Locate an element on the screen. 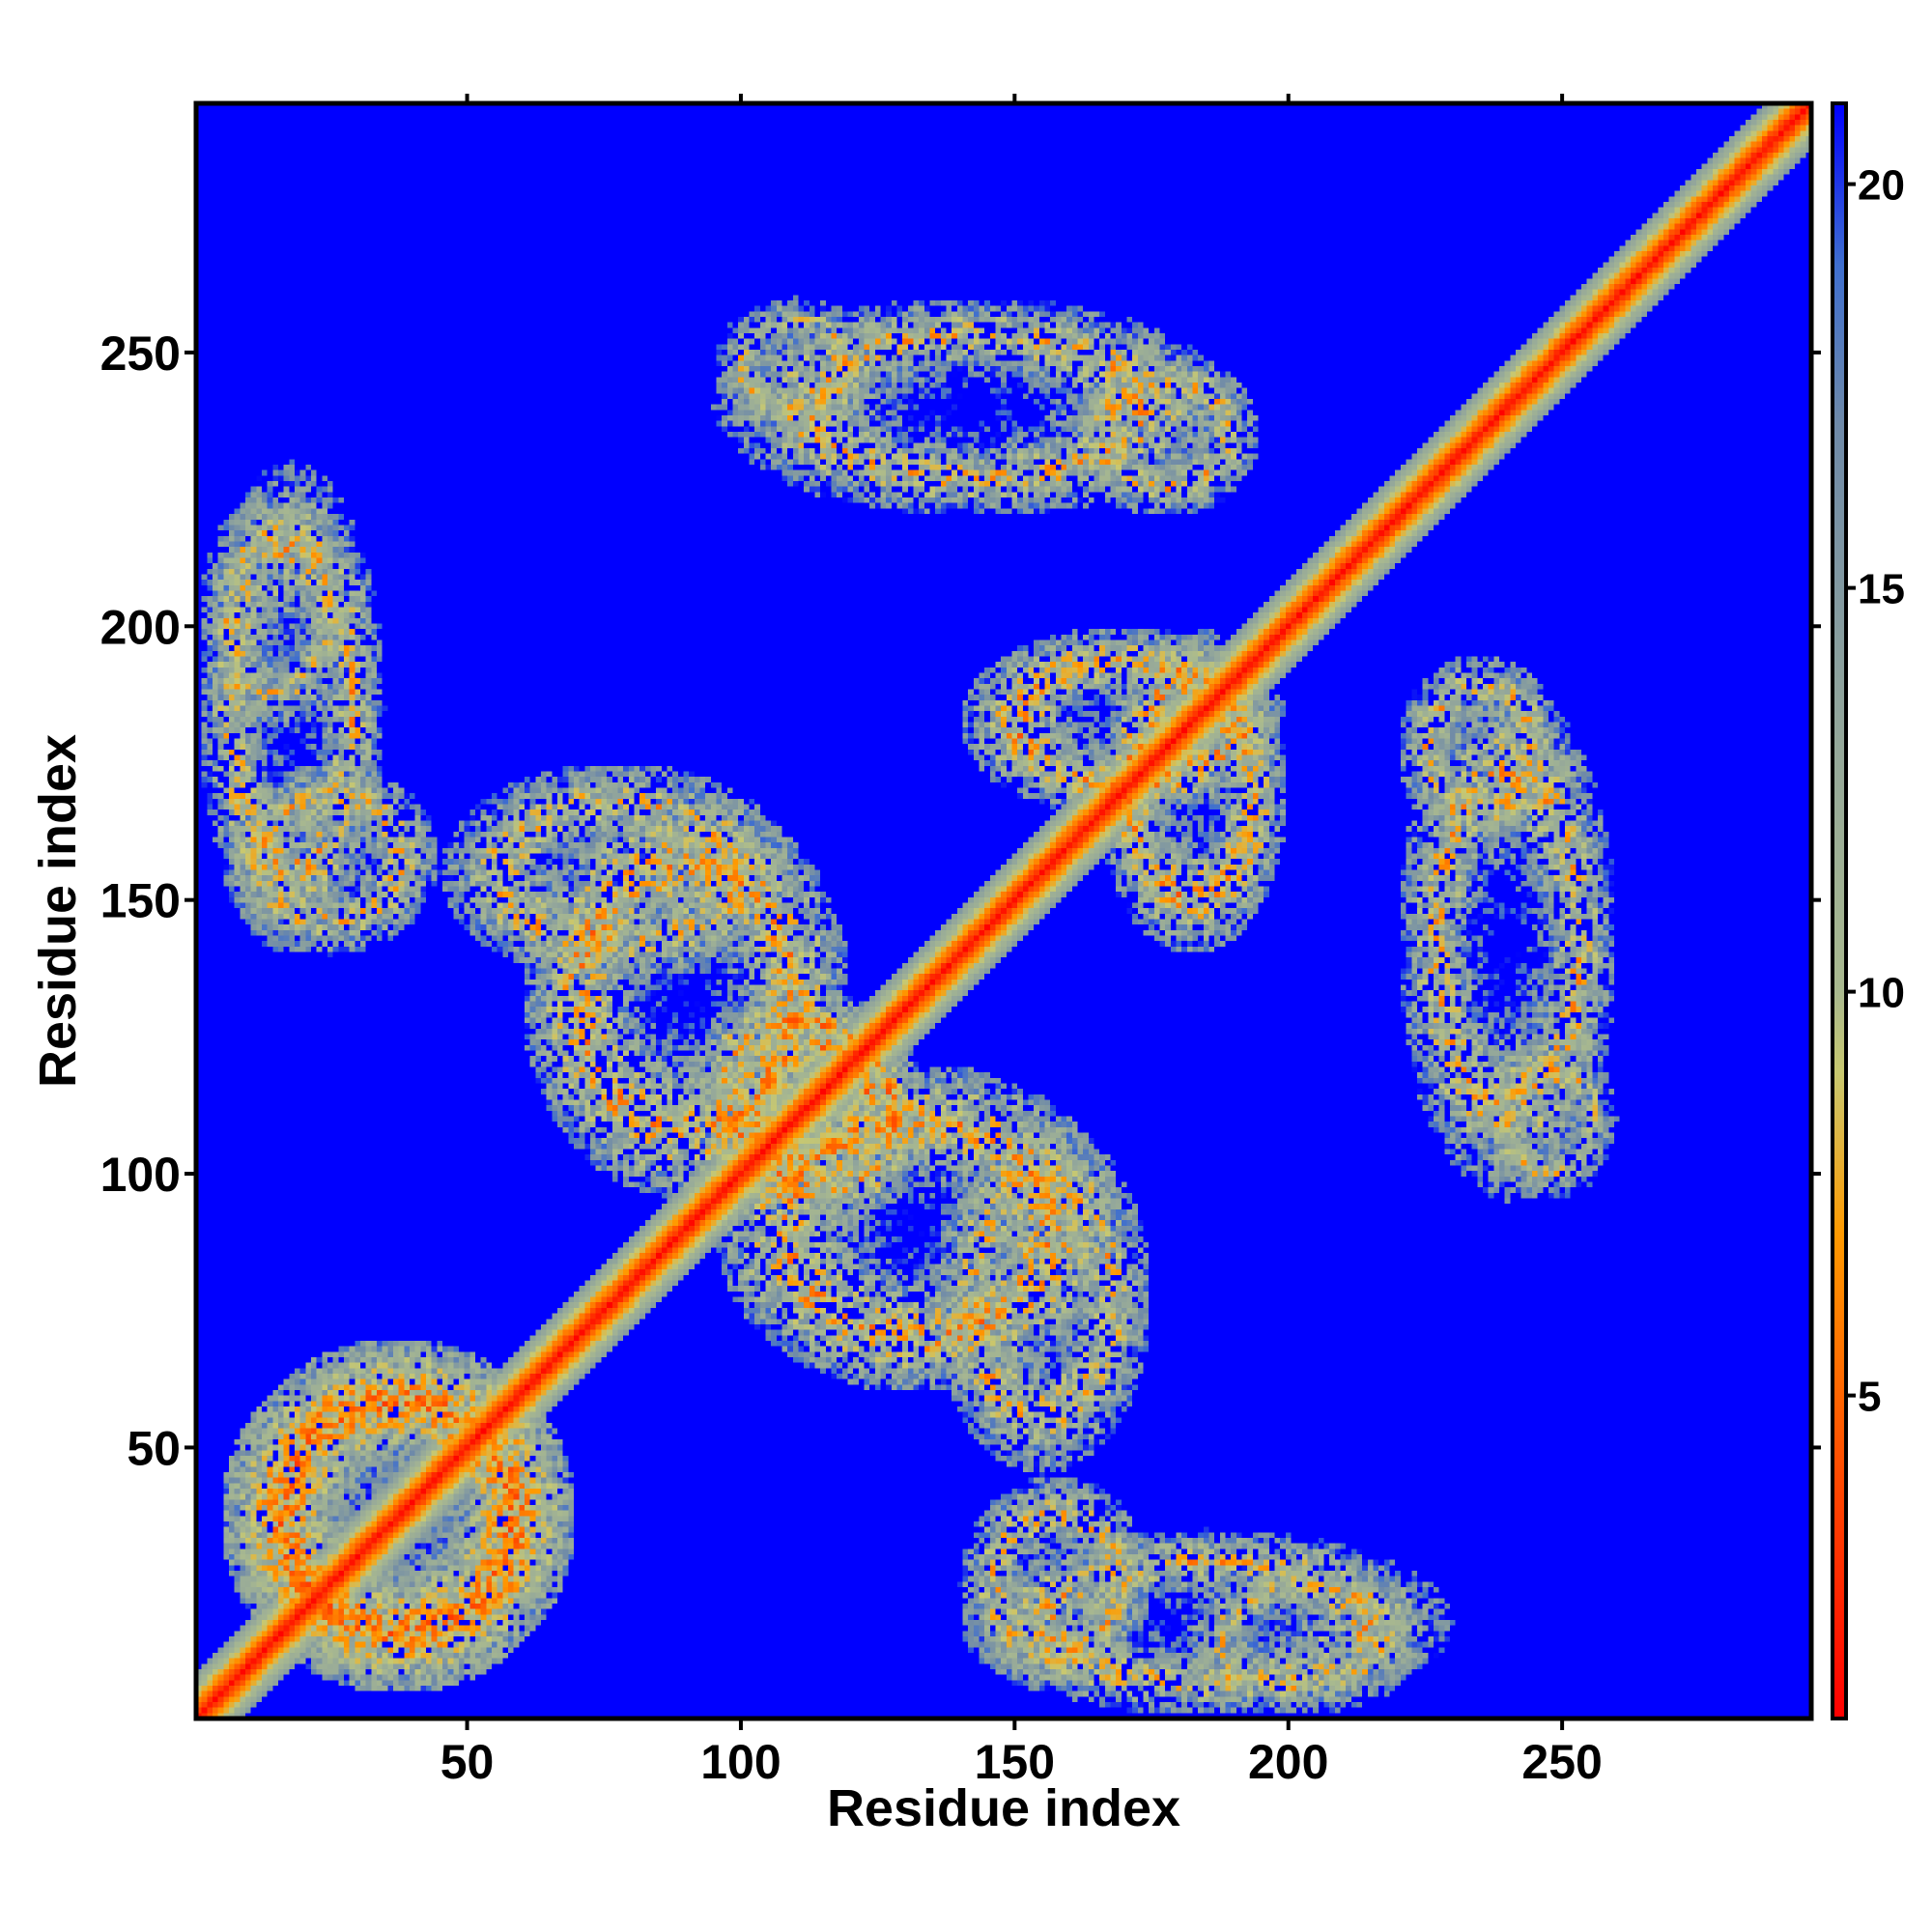 The width and height of the screenshot is (1932, 1932). x-tick-label: 50 is located at coordinates (467, 1762).